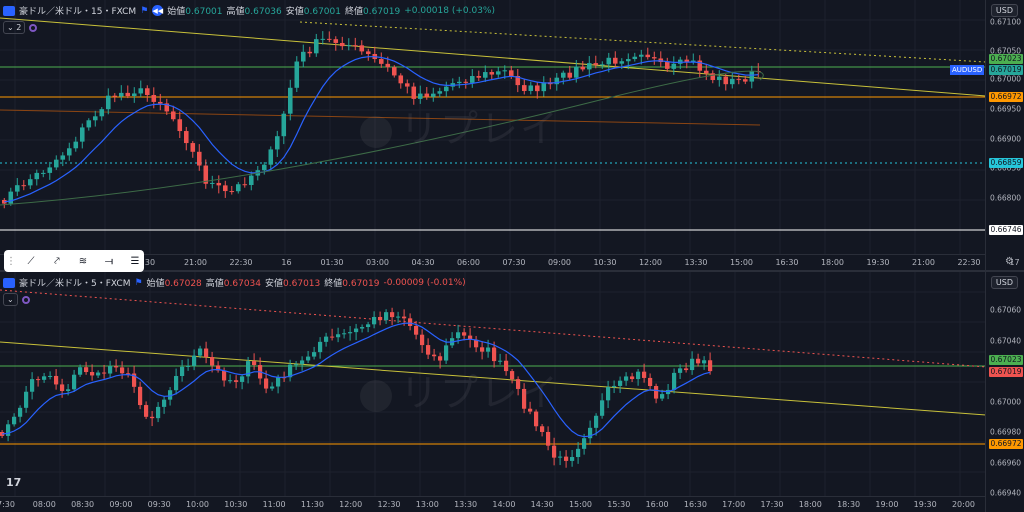 This screenshot has height=512, width=1024. I want to click on tradingview-logo-icon: 17, so click(14, 482).